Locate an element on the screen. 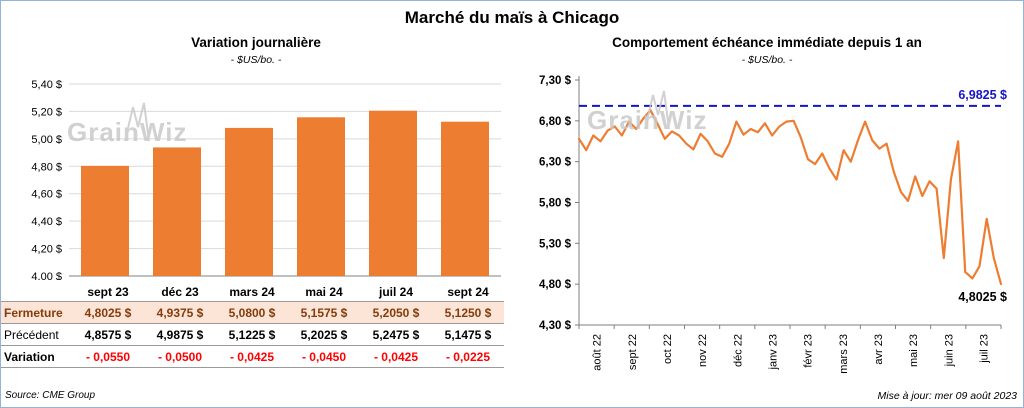 This screenshot has width=1024, height=408. x-tick-label: juin 23 is located at coordinates (949, 350).